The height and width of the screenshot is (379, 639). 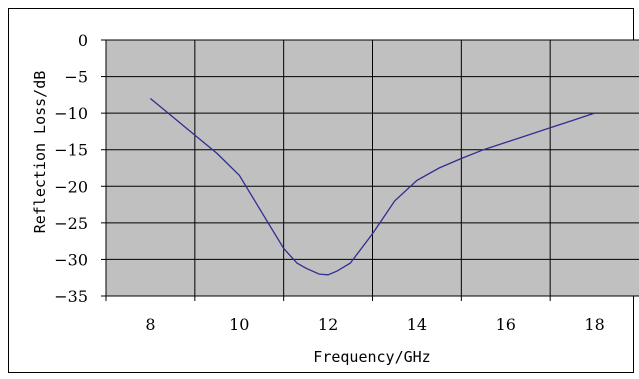 I want to click on y-tick-label: −10, so click(x=71, y=113).